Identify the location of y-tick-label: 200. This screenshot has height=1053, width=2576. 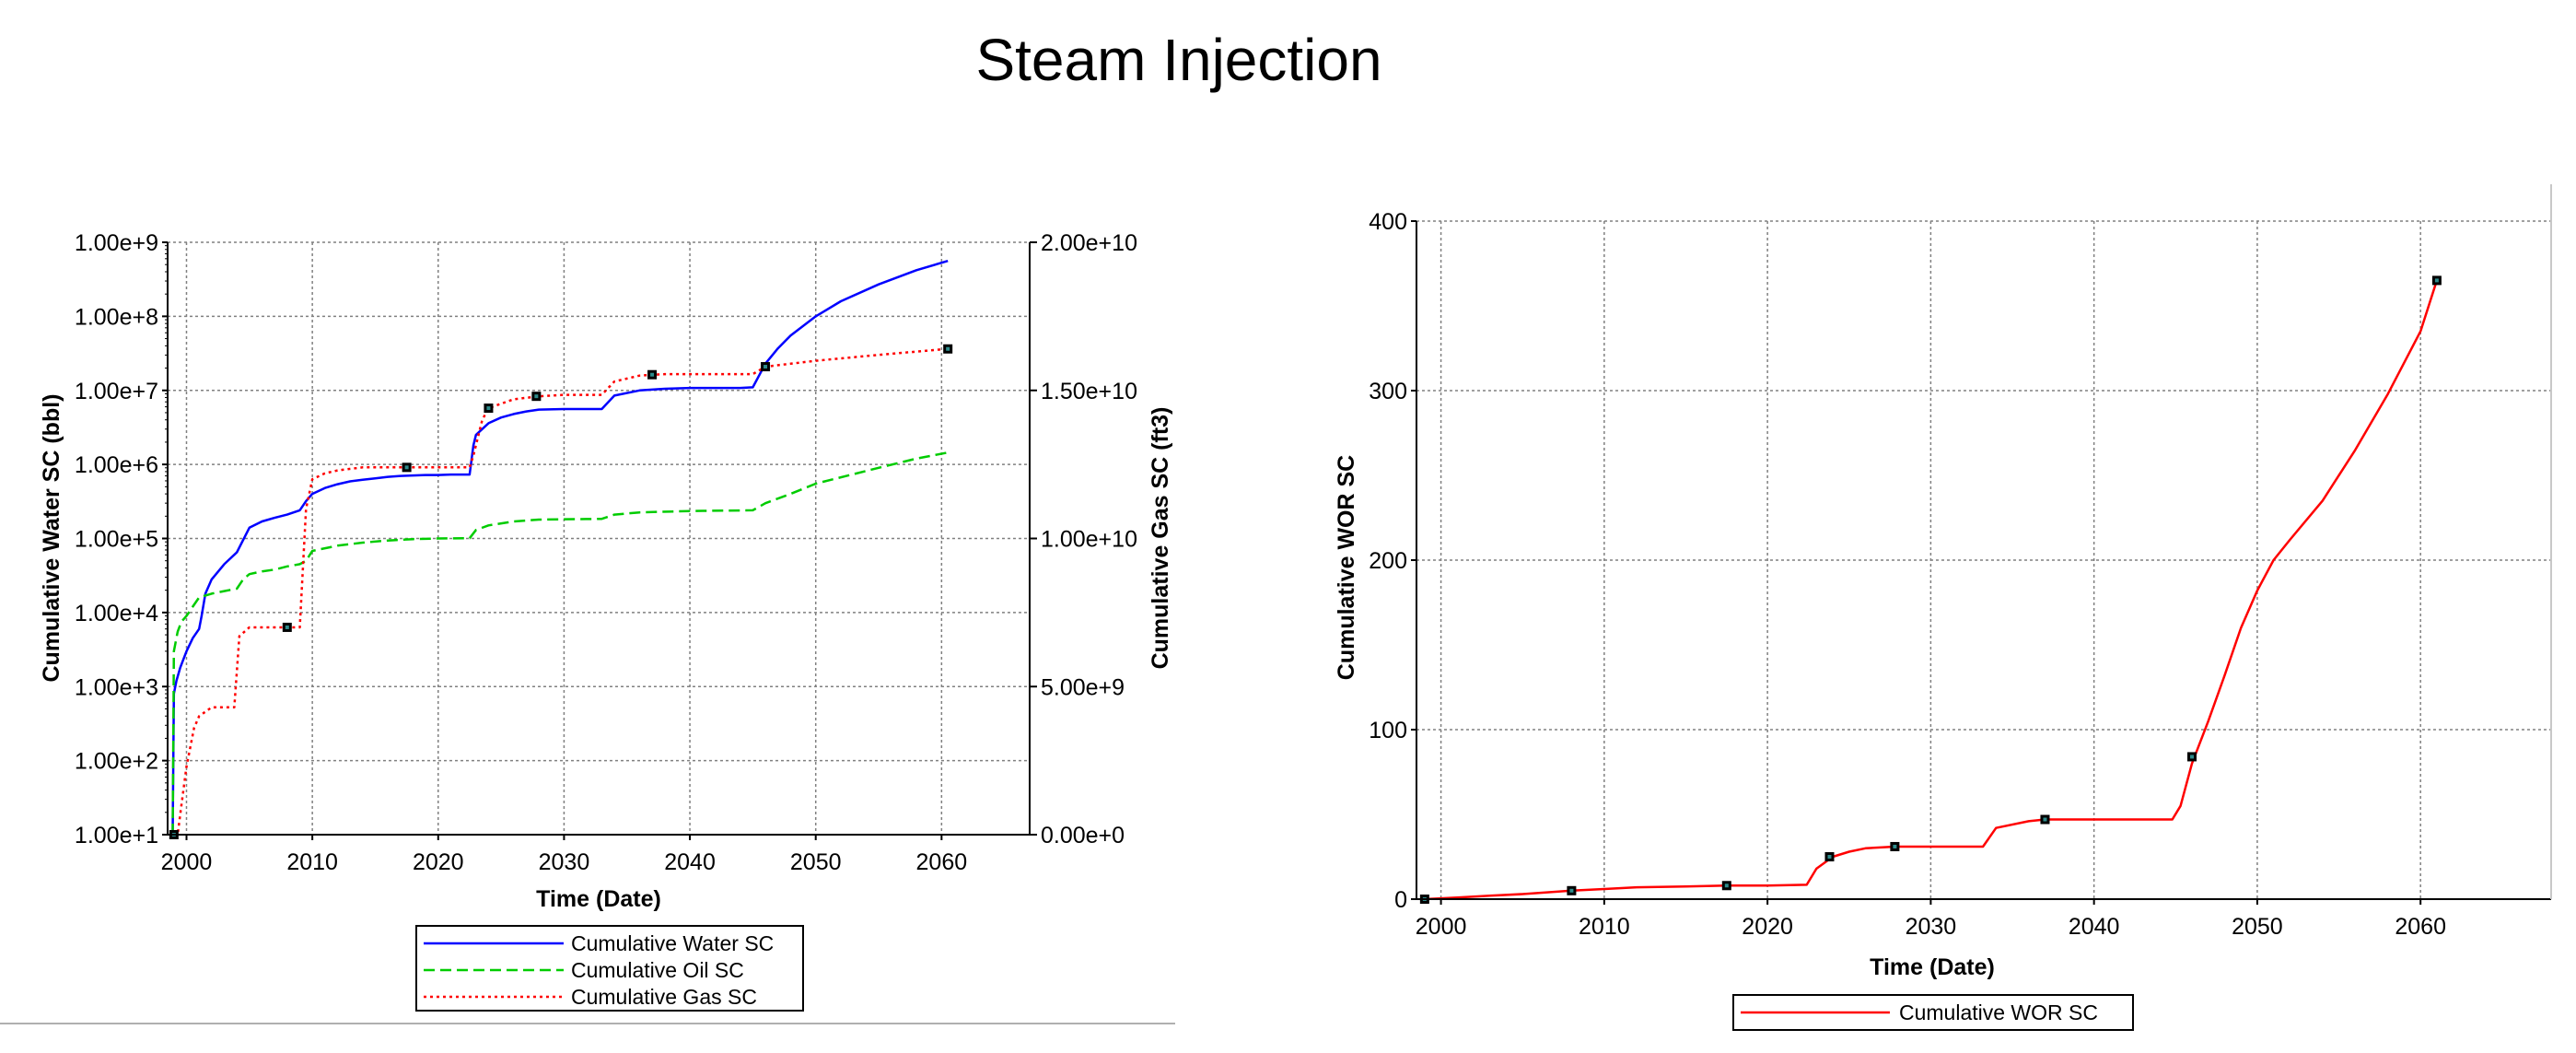
(1388, 561).